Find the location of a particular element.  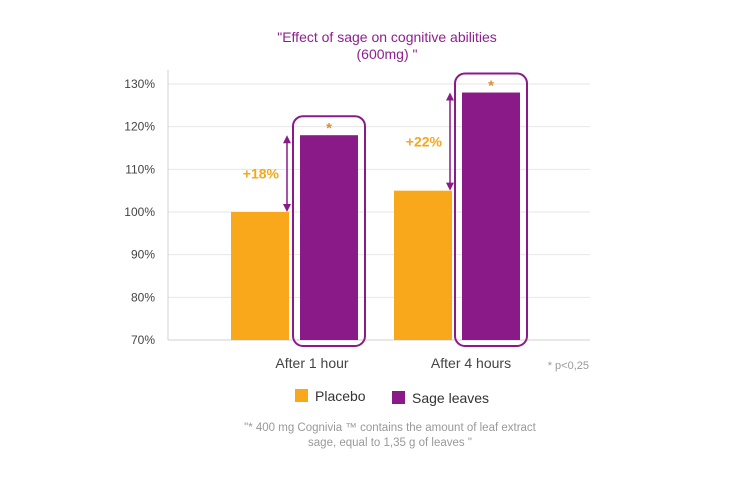

y-tick-label-120: 120% is located at coordinates (139, 127).